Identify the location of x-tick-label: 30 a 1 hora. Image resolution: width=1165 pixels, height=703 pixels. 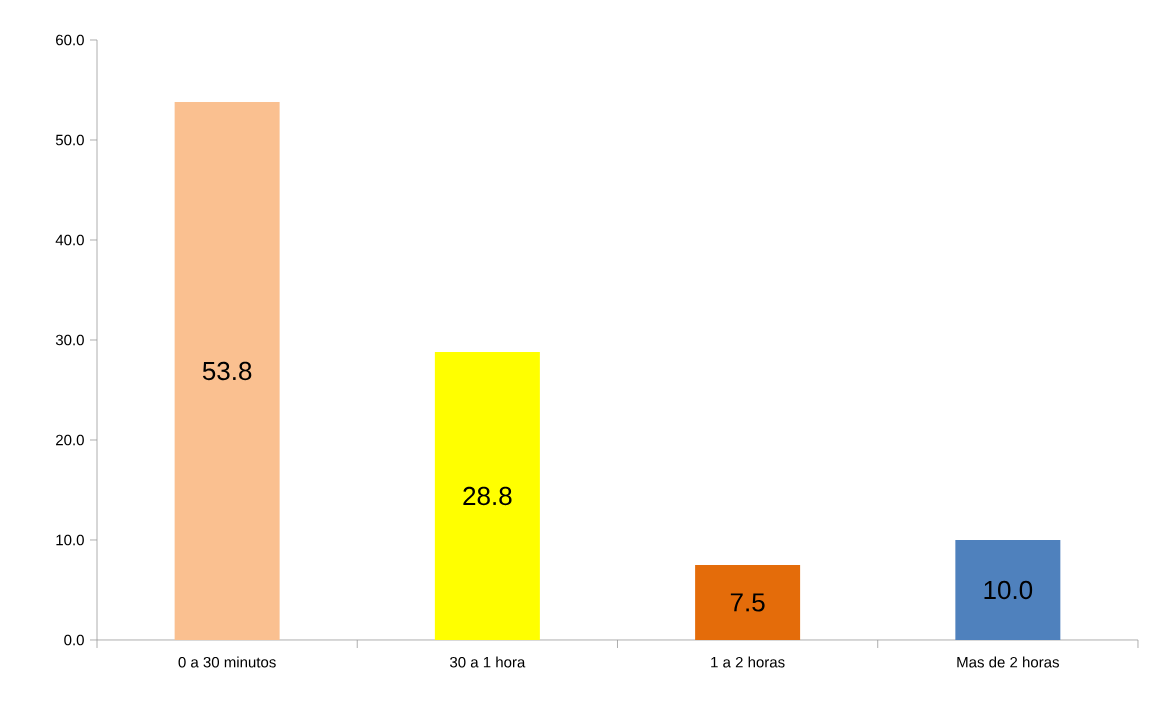
(488, 662).